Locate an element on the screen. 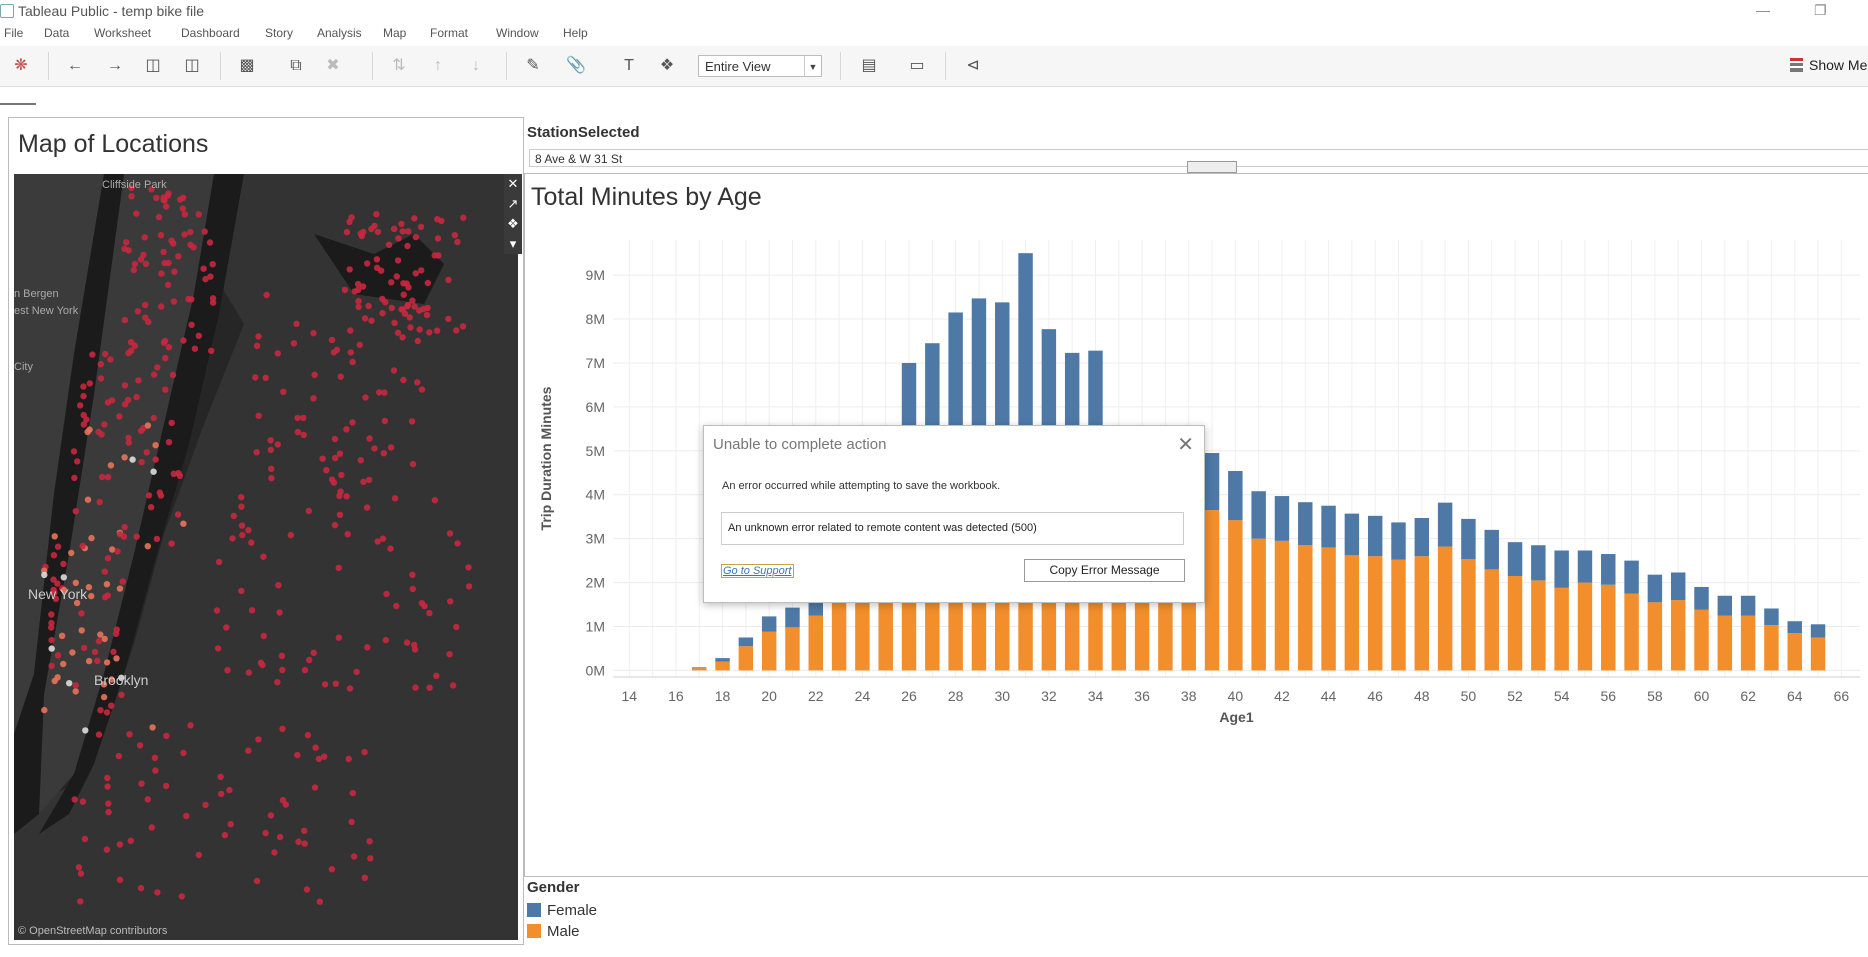 The image size is (1868, 957). clear-icon: ✖ is located at coordinates (333, 65).